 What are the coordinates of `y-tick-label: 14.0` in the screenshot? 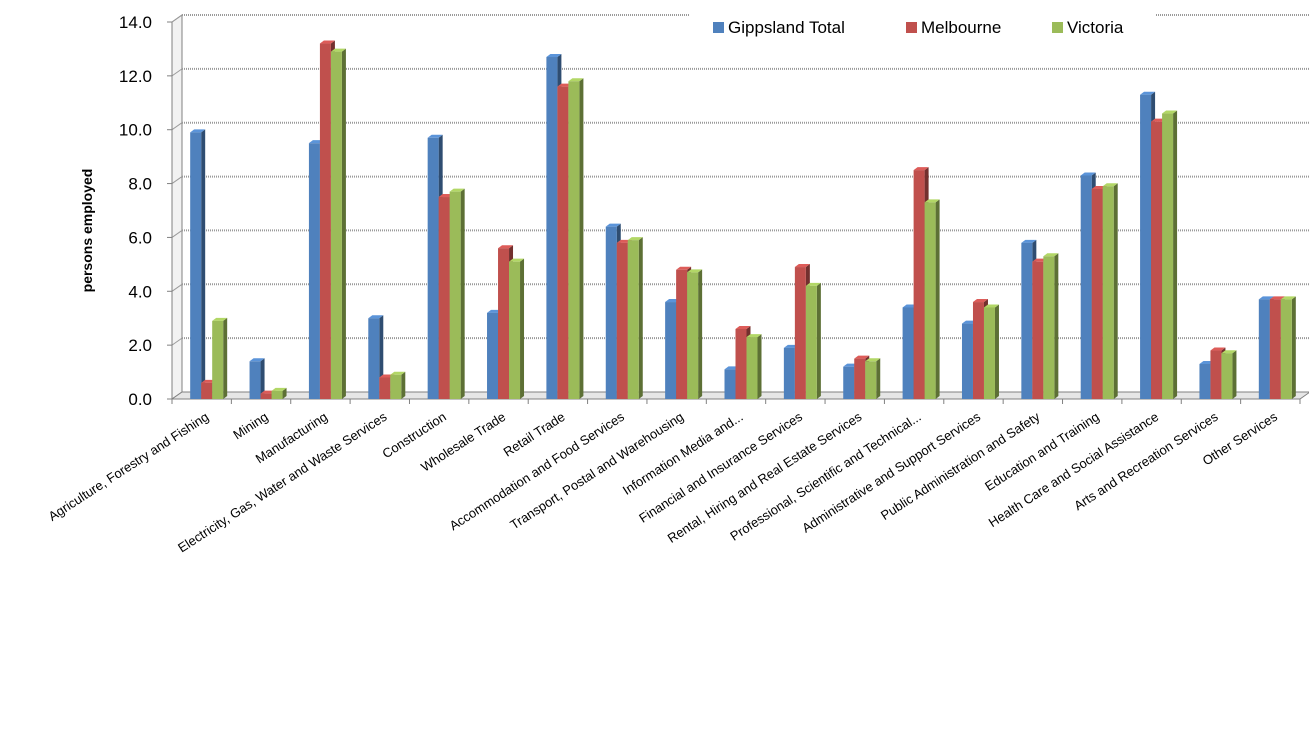 It's located at (135, 22).